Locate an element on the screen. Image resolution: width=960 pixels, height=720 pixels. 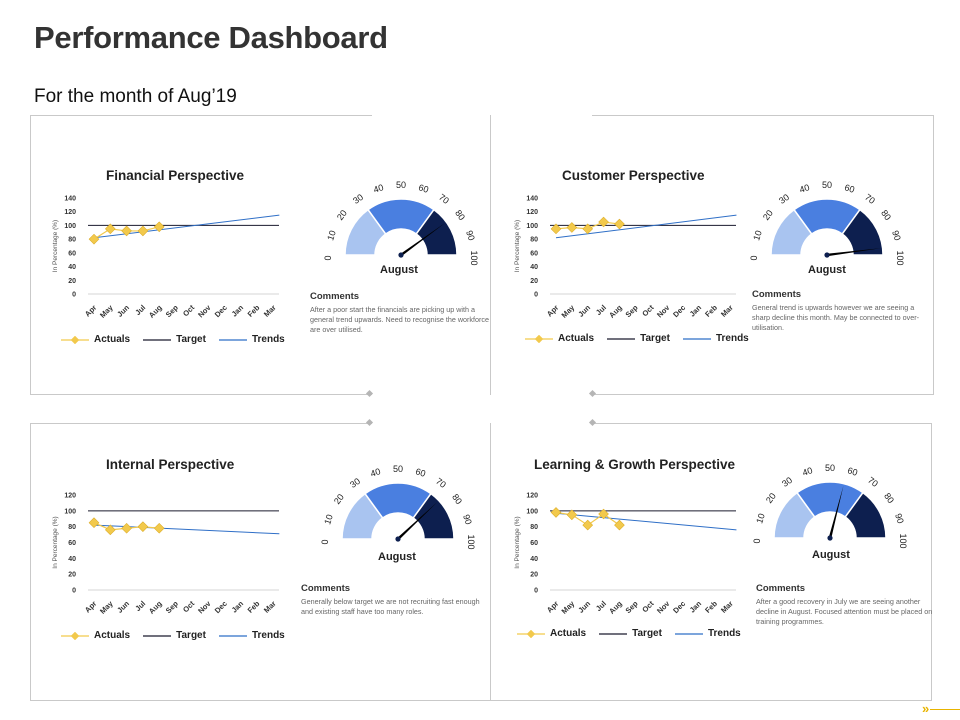
frame-right-bottom is located at coordinates (931, 562).